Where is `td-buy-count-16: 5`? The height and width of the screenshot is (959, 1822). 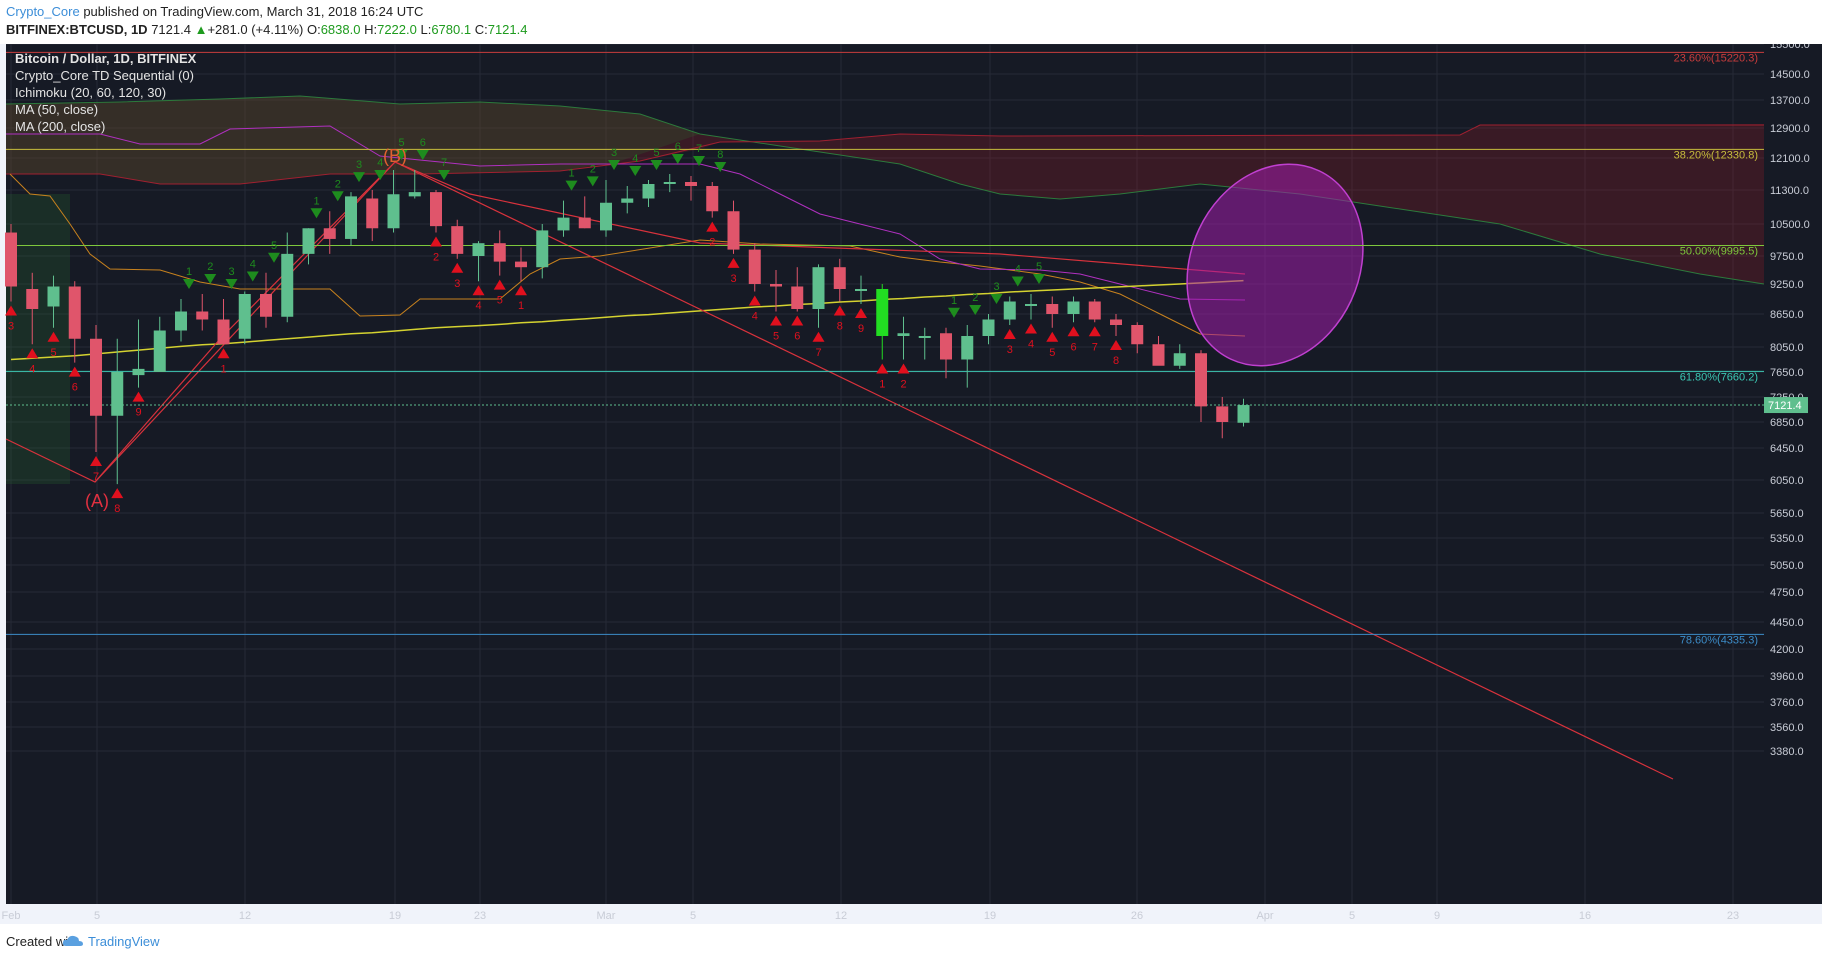
td-buy-count-16: 5 is located at coordinates (656, 153).